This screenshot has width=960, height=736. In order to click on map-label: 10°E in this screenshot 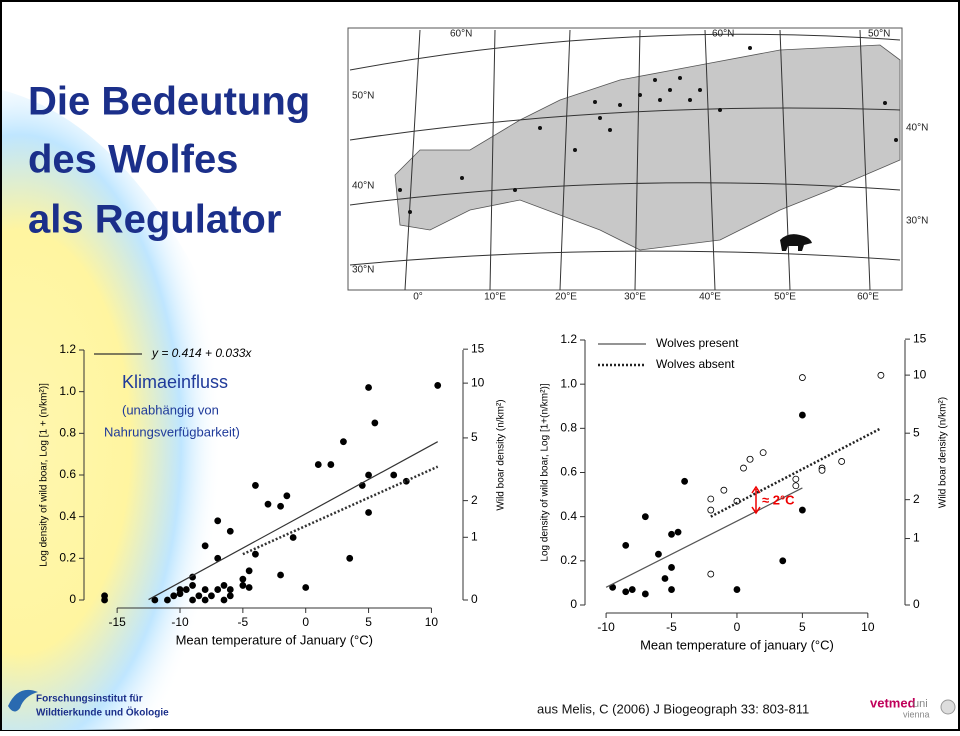, I will do `click(495, 297)`.